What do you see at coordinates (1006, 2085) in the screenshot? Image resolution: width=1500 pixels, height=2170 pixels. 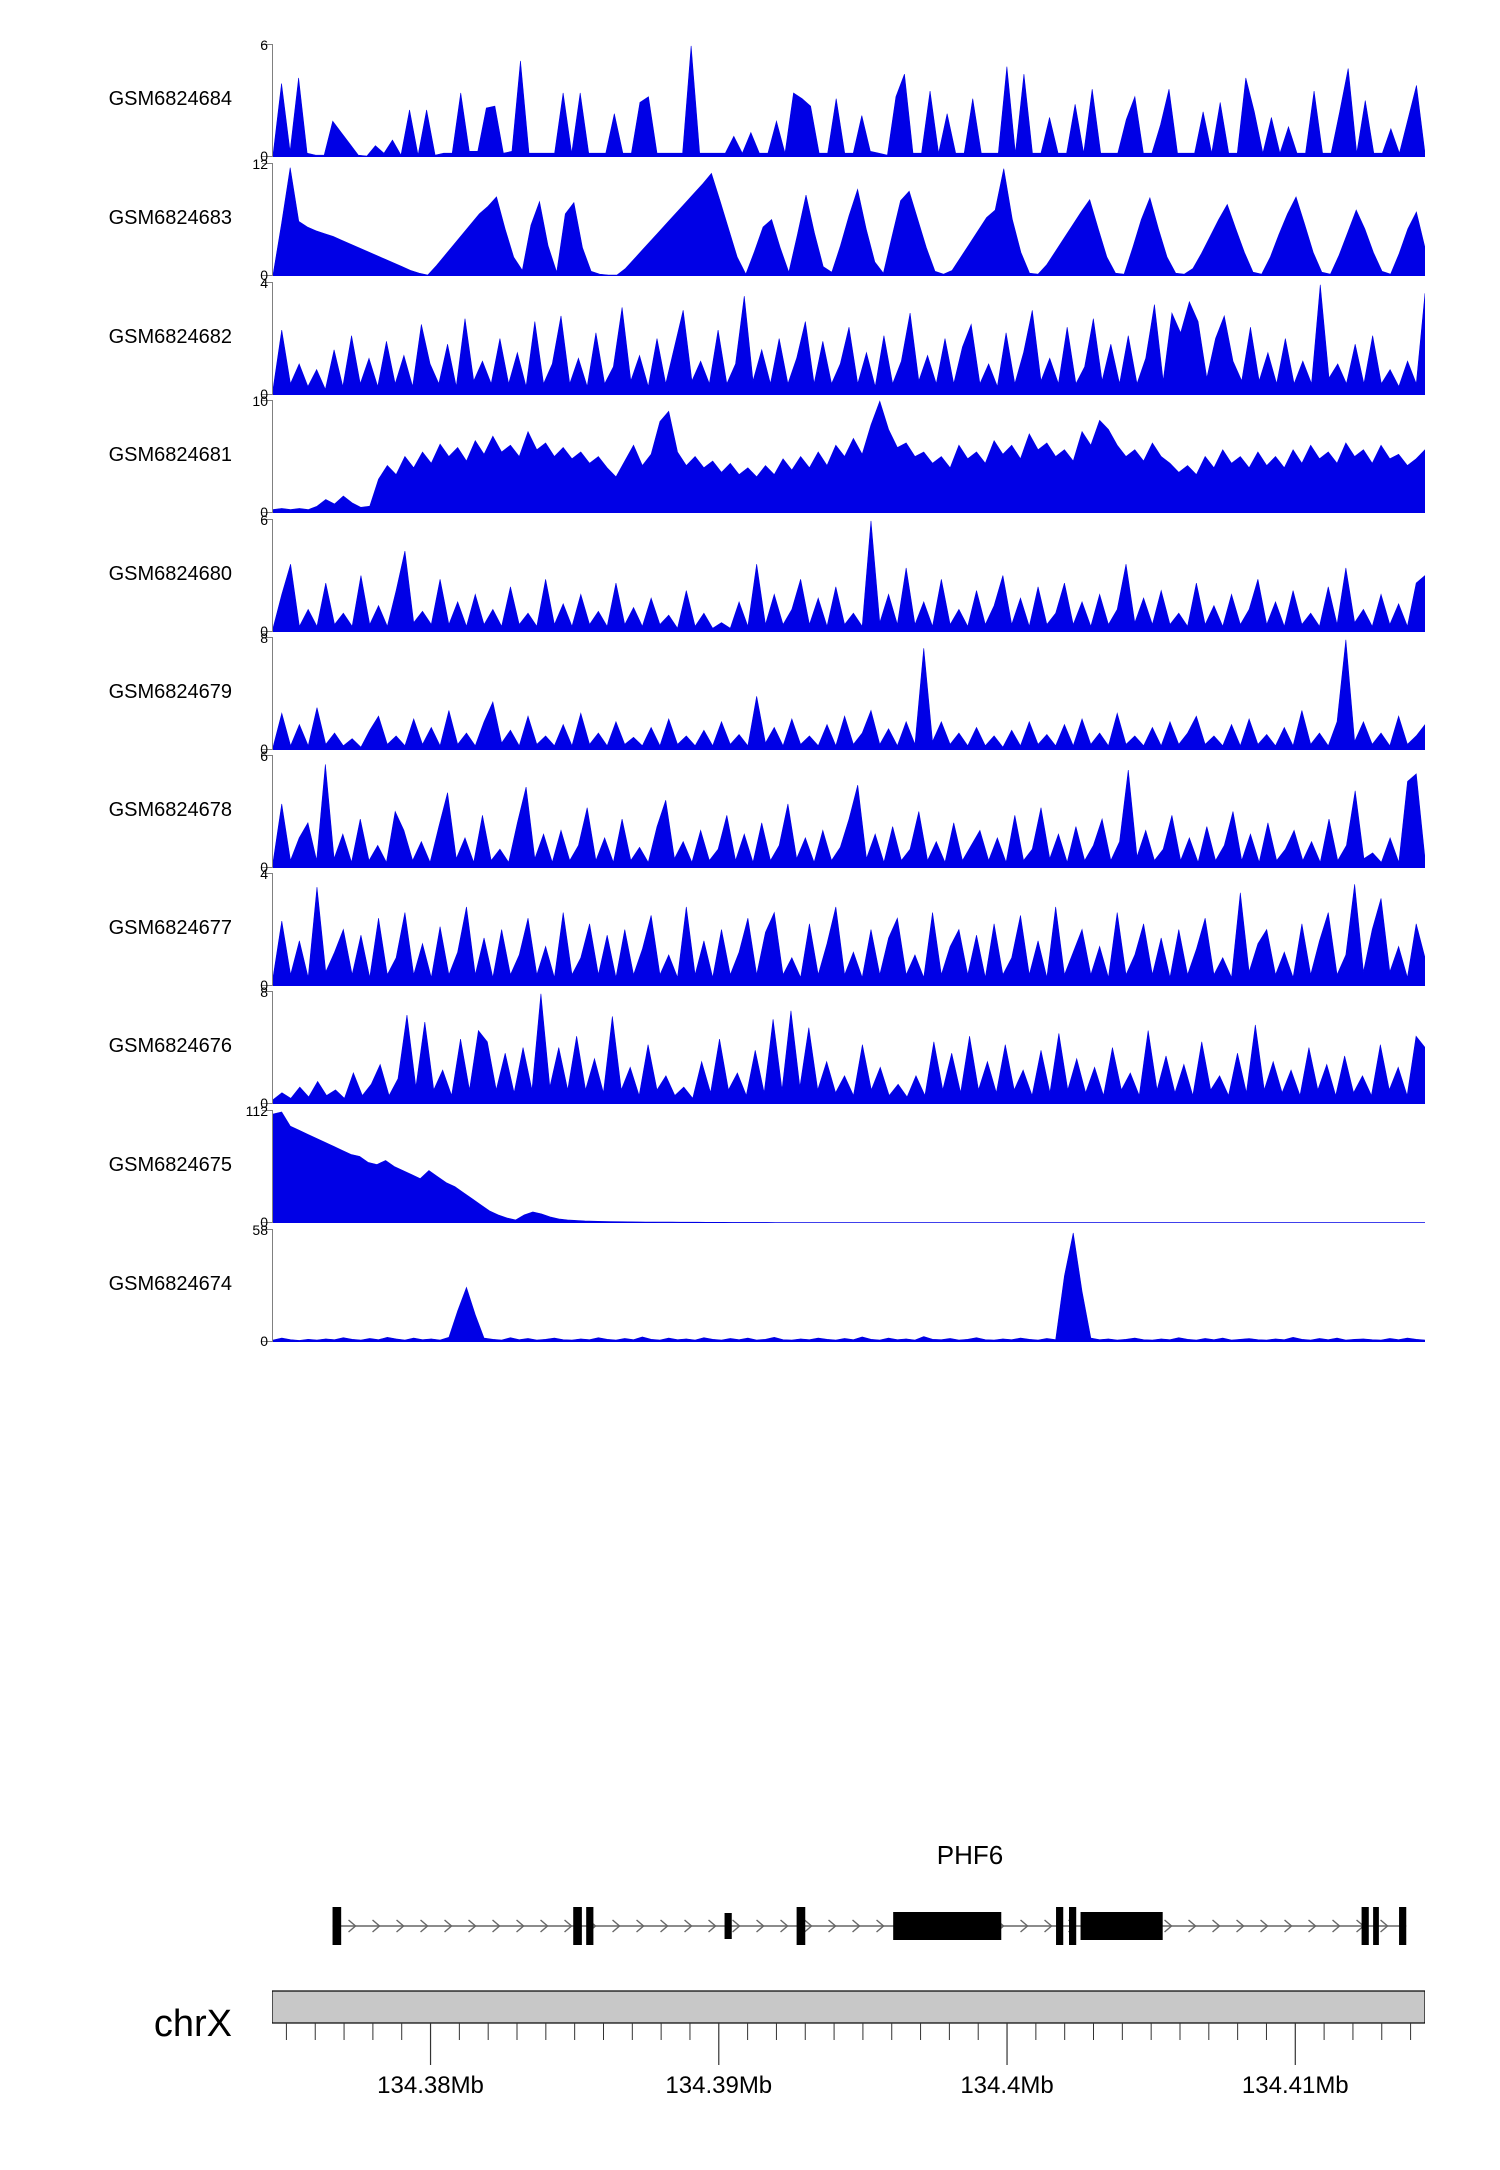 I see `axis-tick-label: 134.4Mb` at bounding box center [1006, 2085].